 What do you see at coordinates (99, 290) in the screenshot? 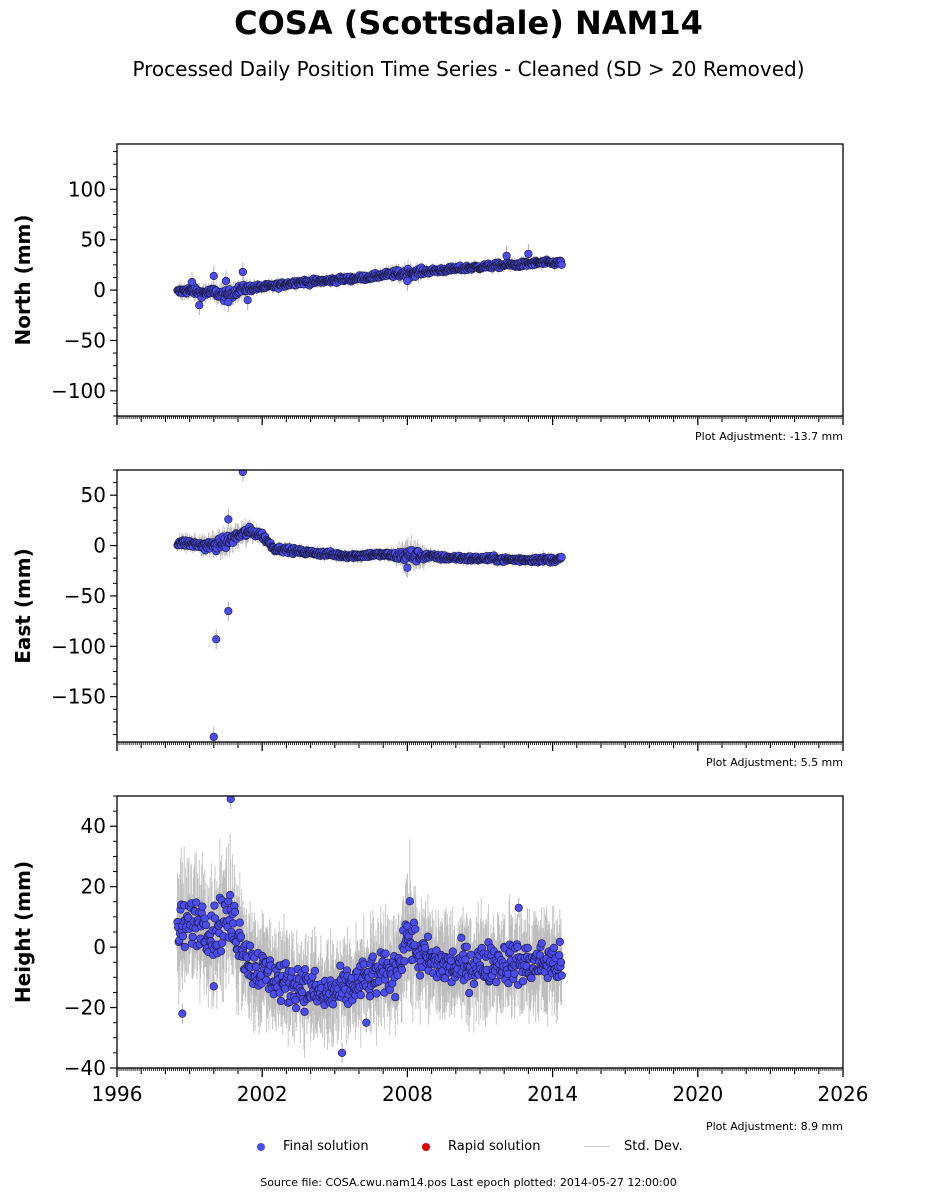
I see `north-y-tick-label: 0` at bounding box center [99, 290].